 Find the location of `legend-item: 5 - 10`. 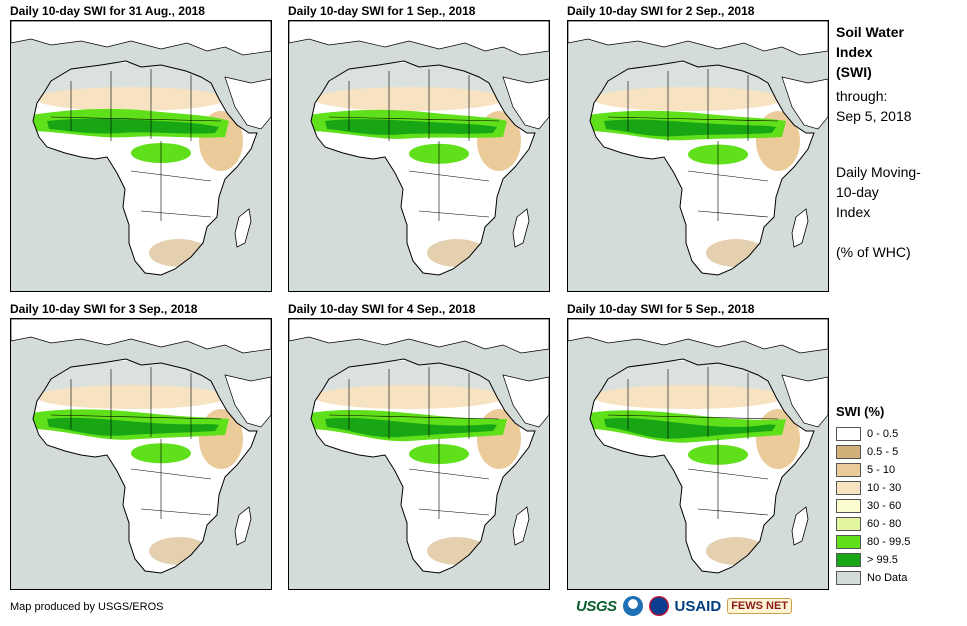

legend-item: 5 - 10 is located at coordinates (873, 470).